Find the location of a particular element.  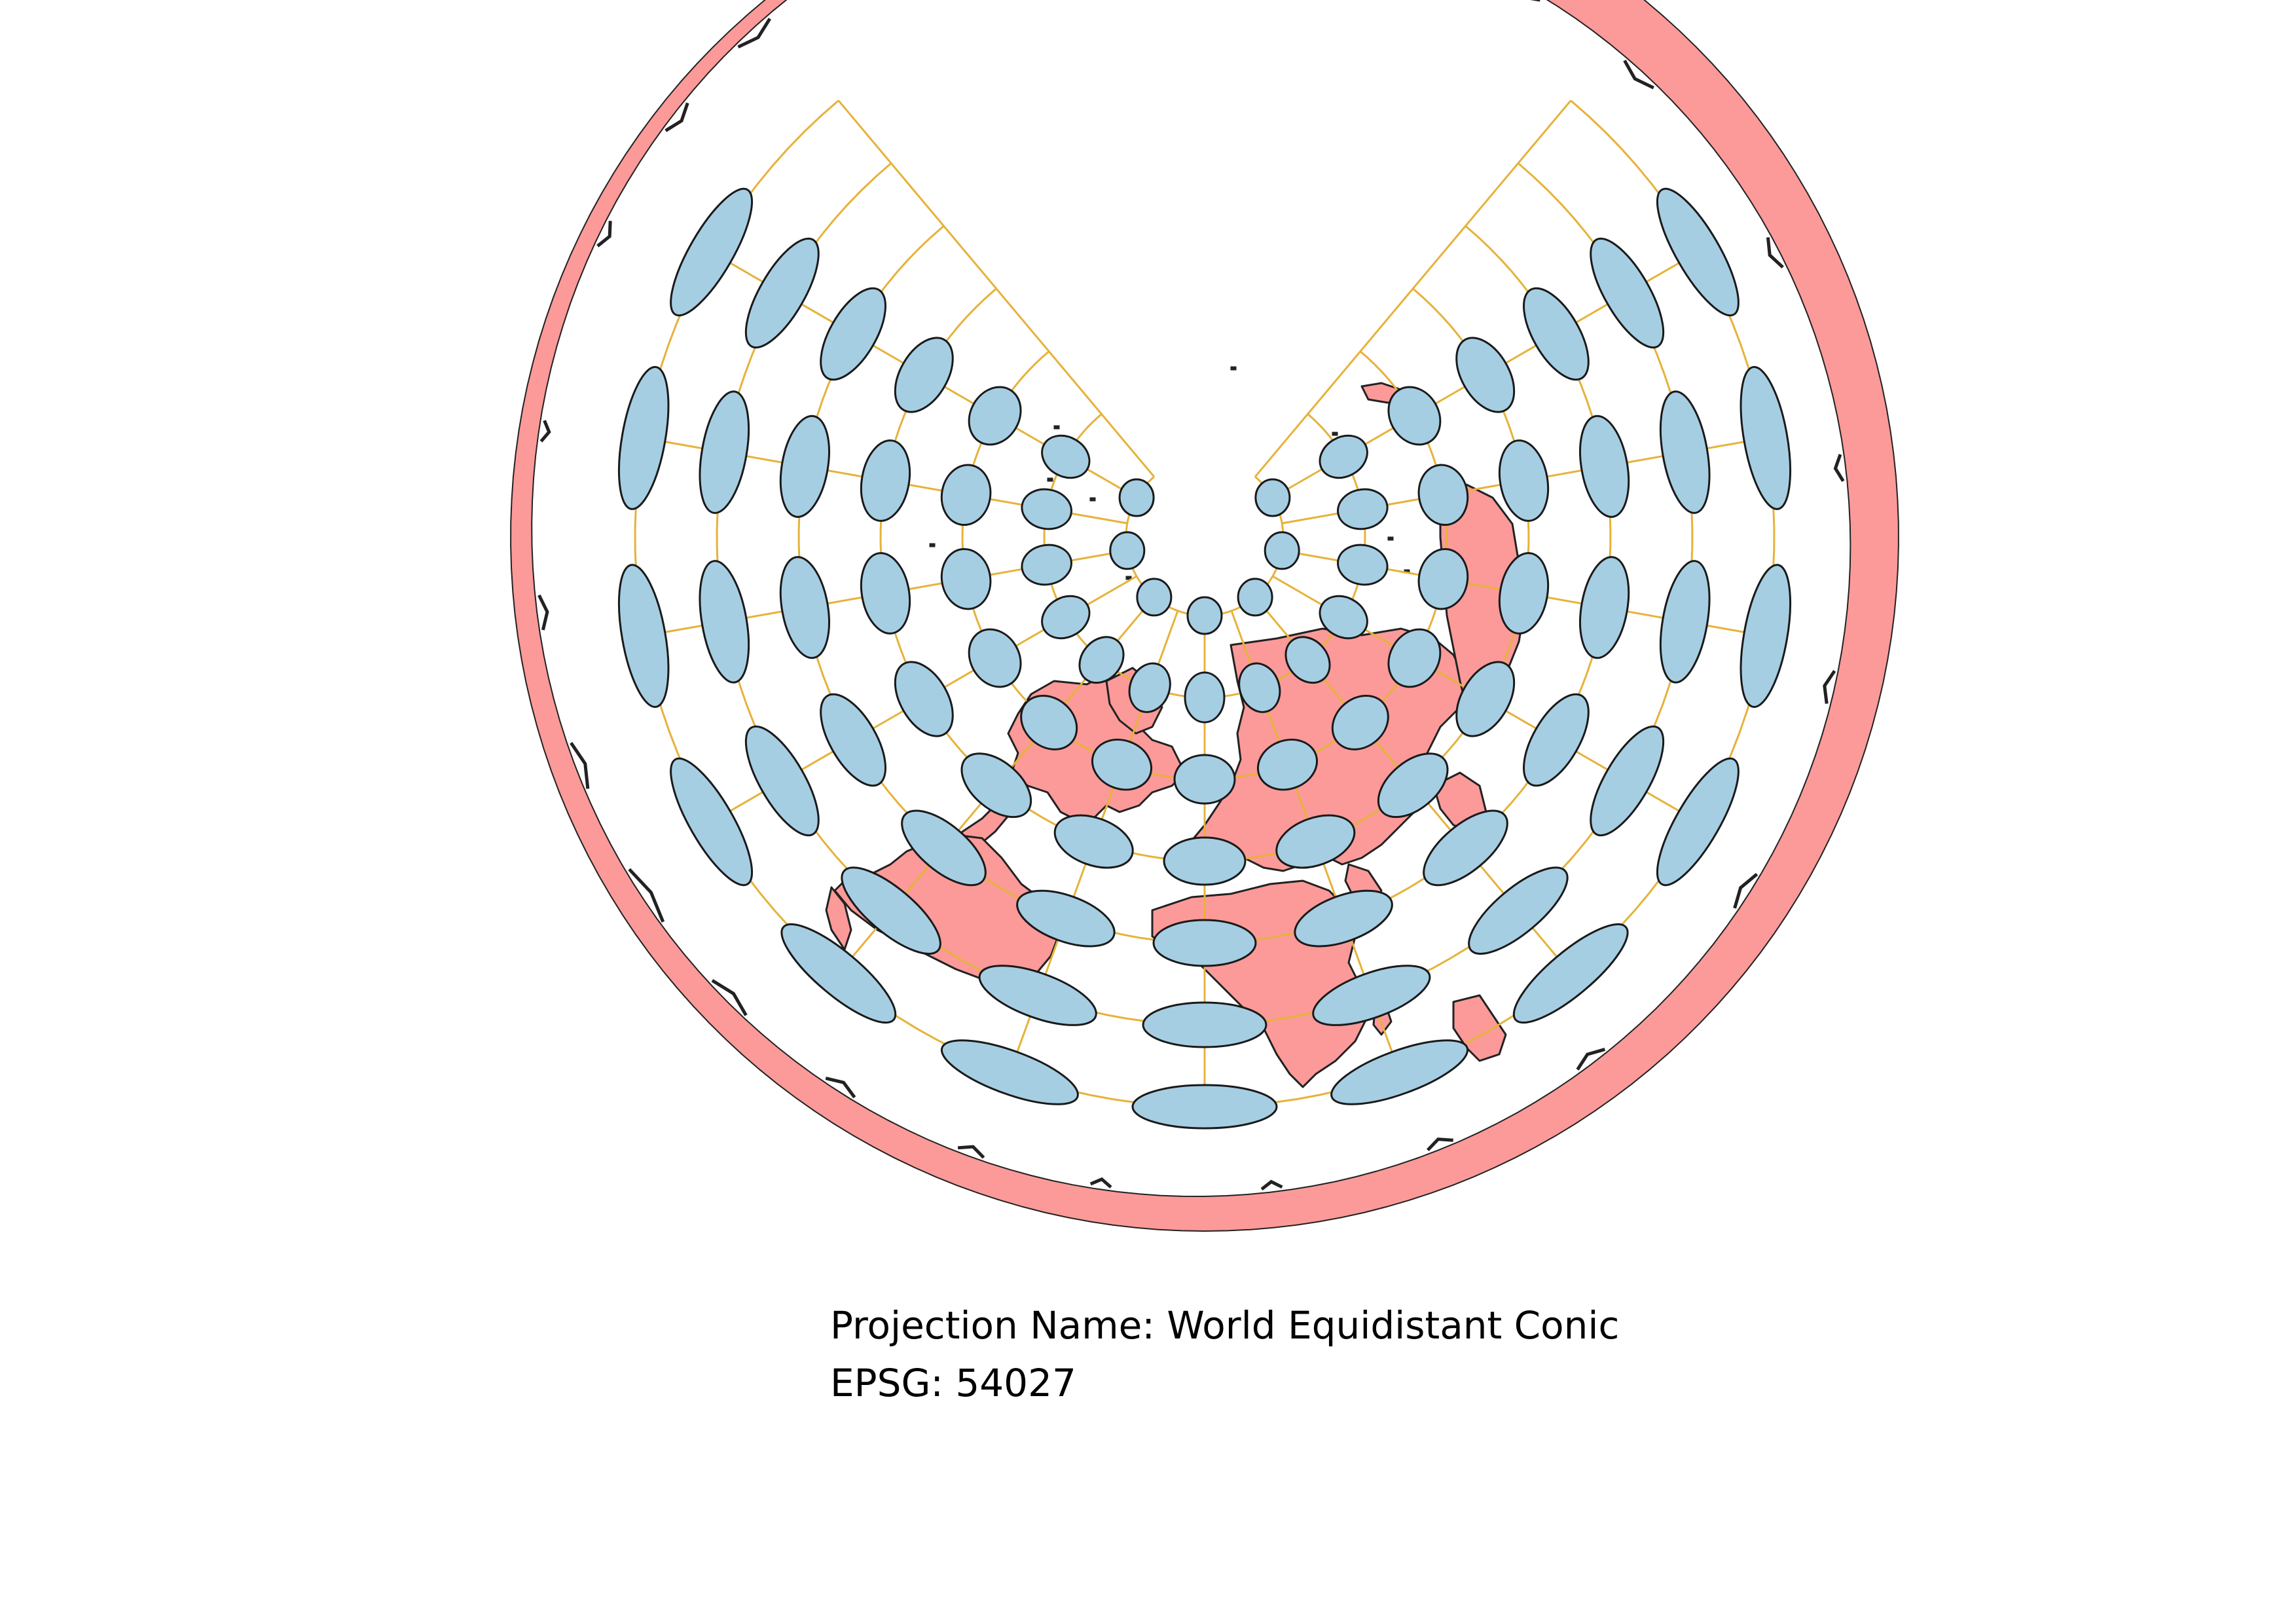

projection-name-line: Projection Name: World Equidistant Conic is located at coordinates (1224, 1325).